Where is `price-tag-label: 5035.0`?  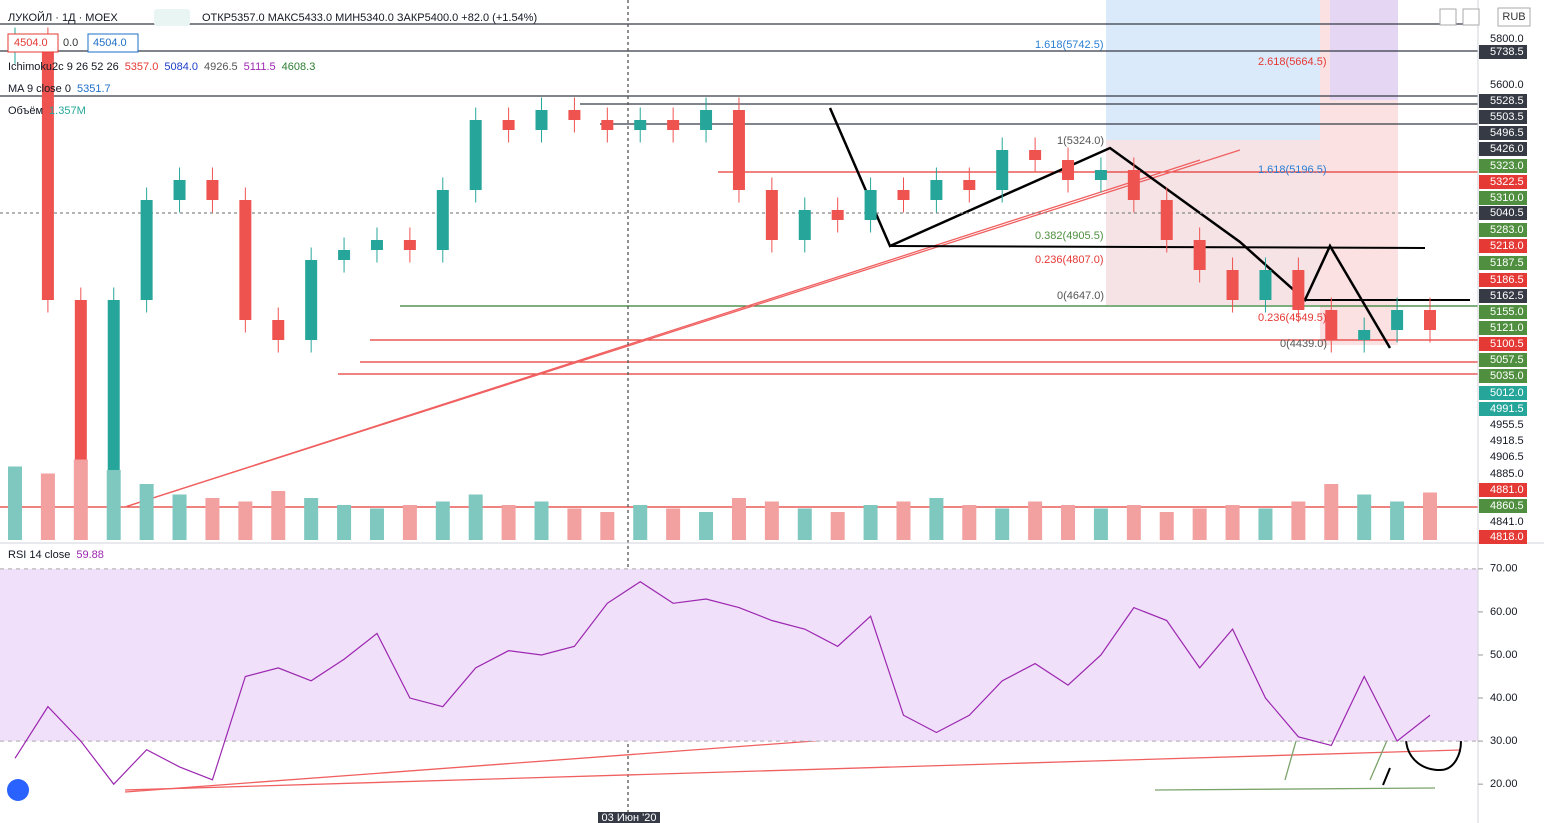 price-tag-label: 5035.0 is located at coordinates (1507, 376).